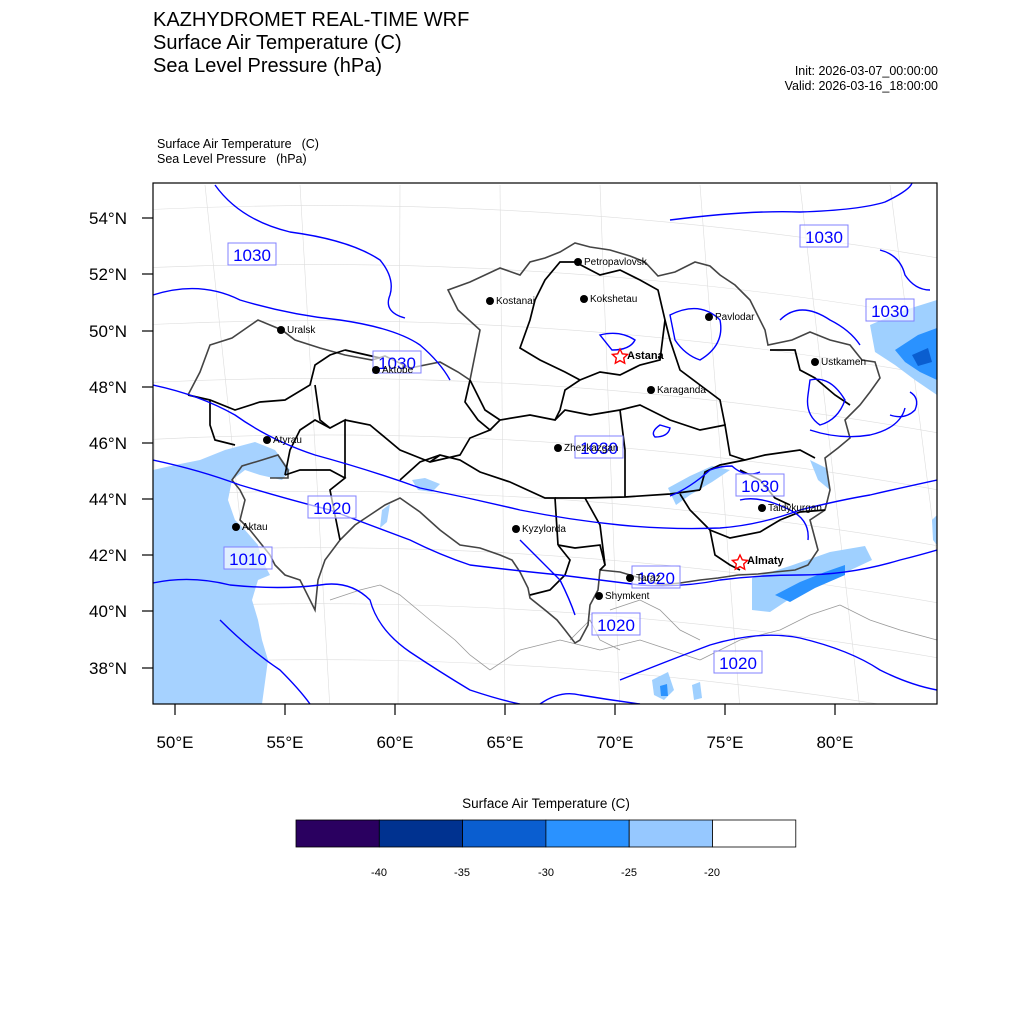 The width and height of the screenshot is (1024, 1024). What do you see at coordinates (795, 508) in the screenshot?
I see `svg-text: Taldykurgan` at bounding box center [795, 508].